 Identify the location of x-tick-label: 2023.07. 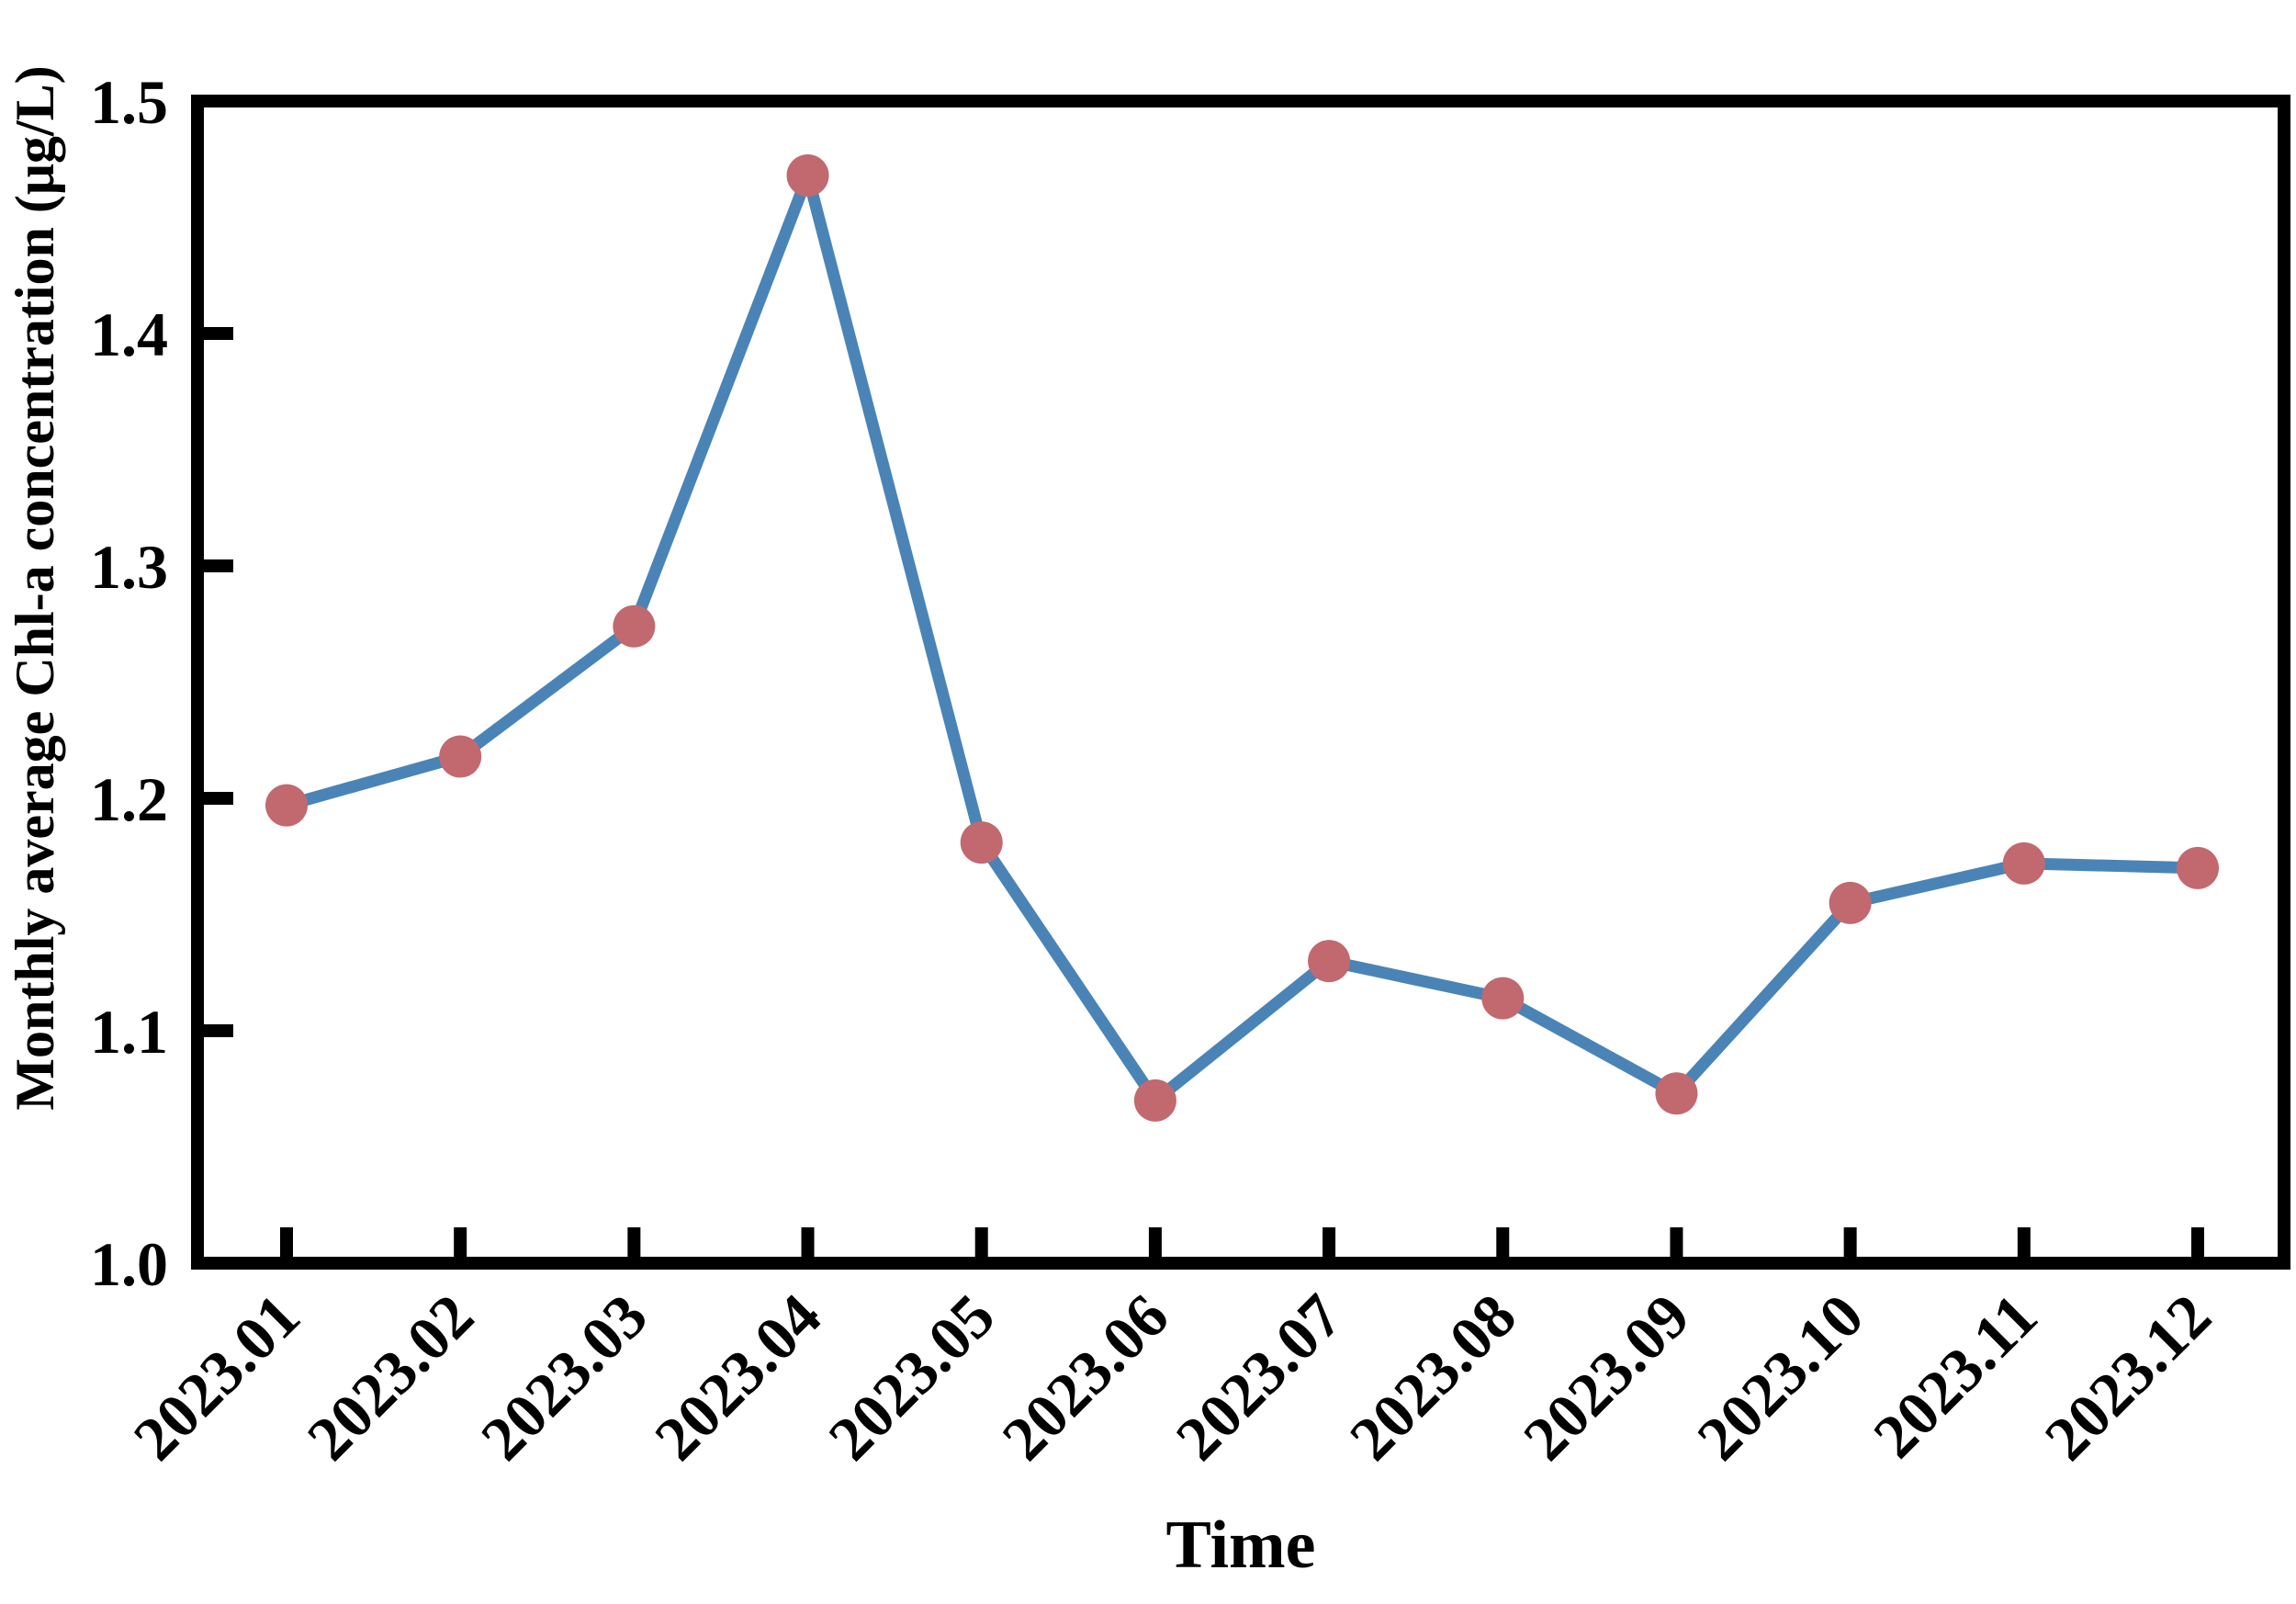
(1259, 1377).